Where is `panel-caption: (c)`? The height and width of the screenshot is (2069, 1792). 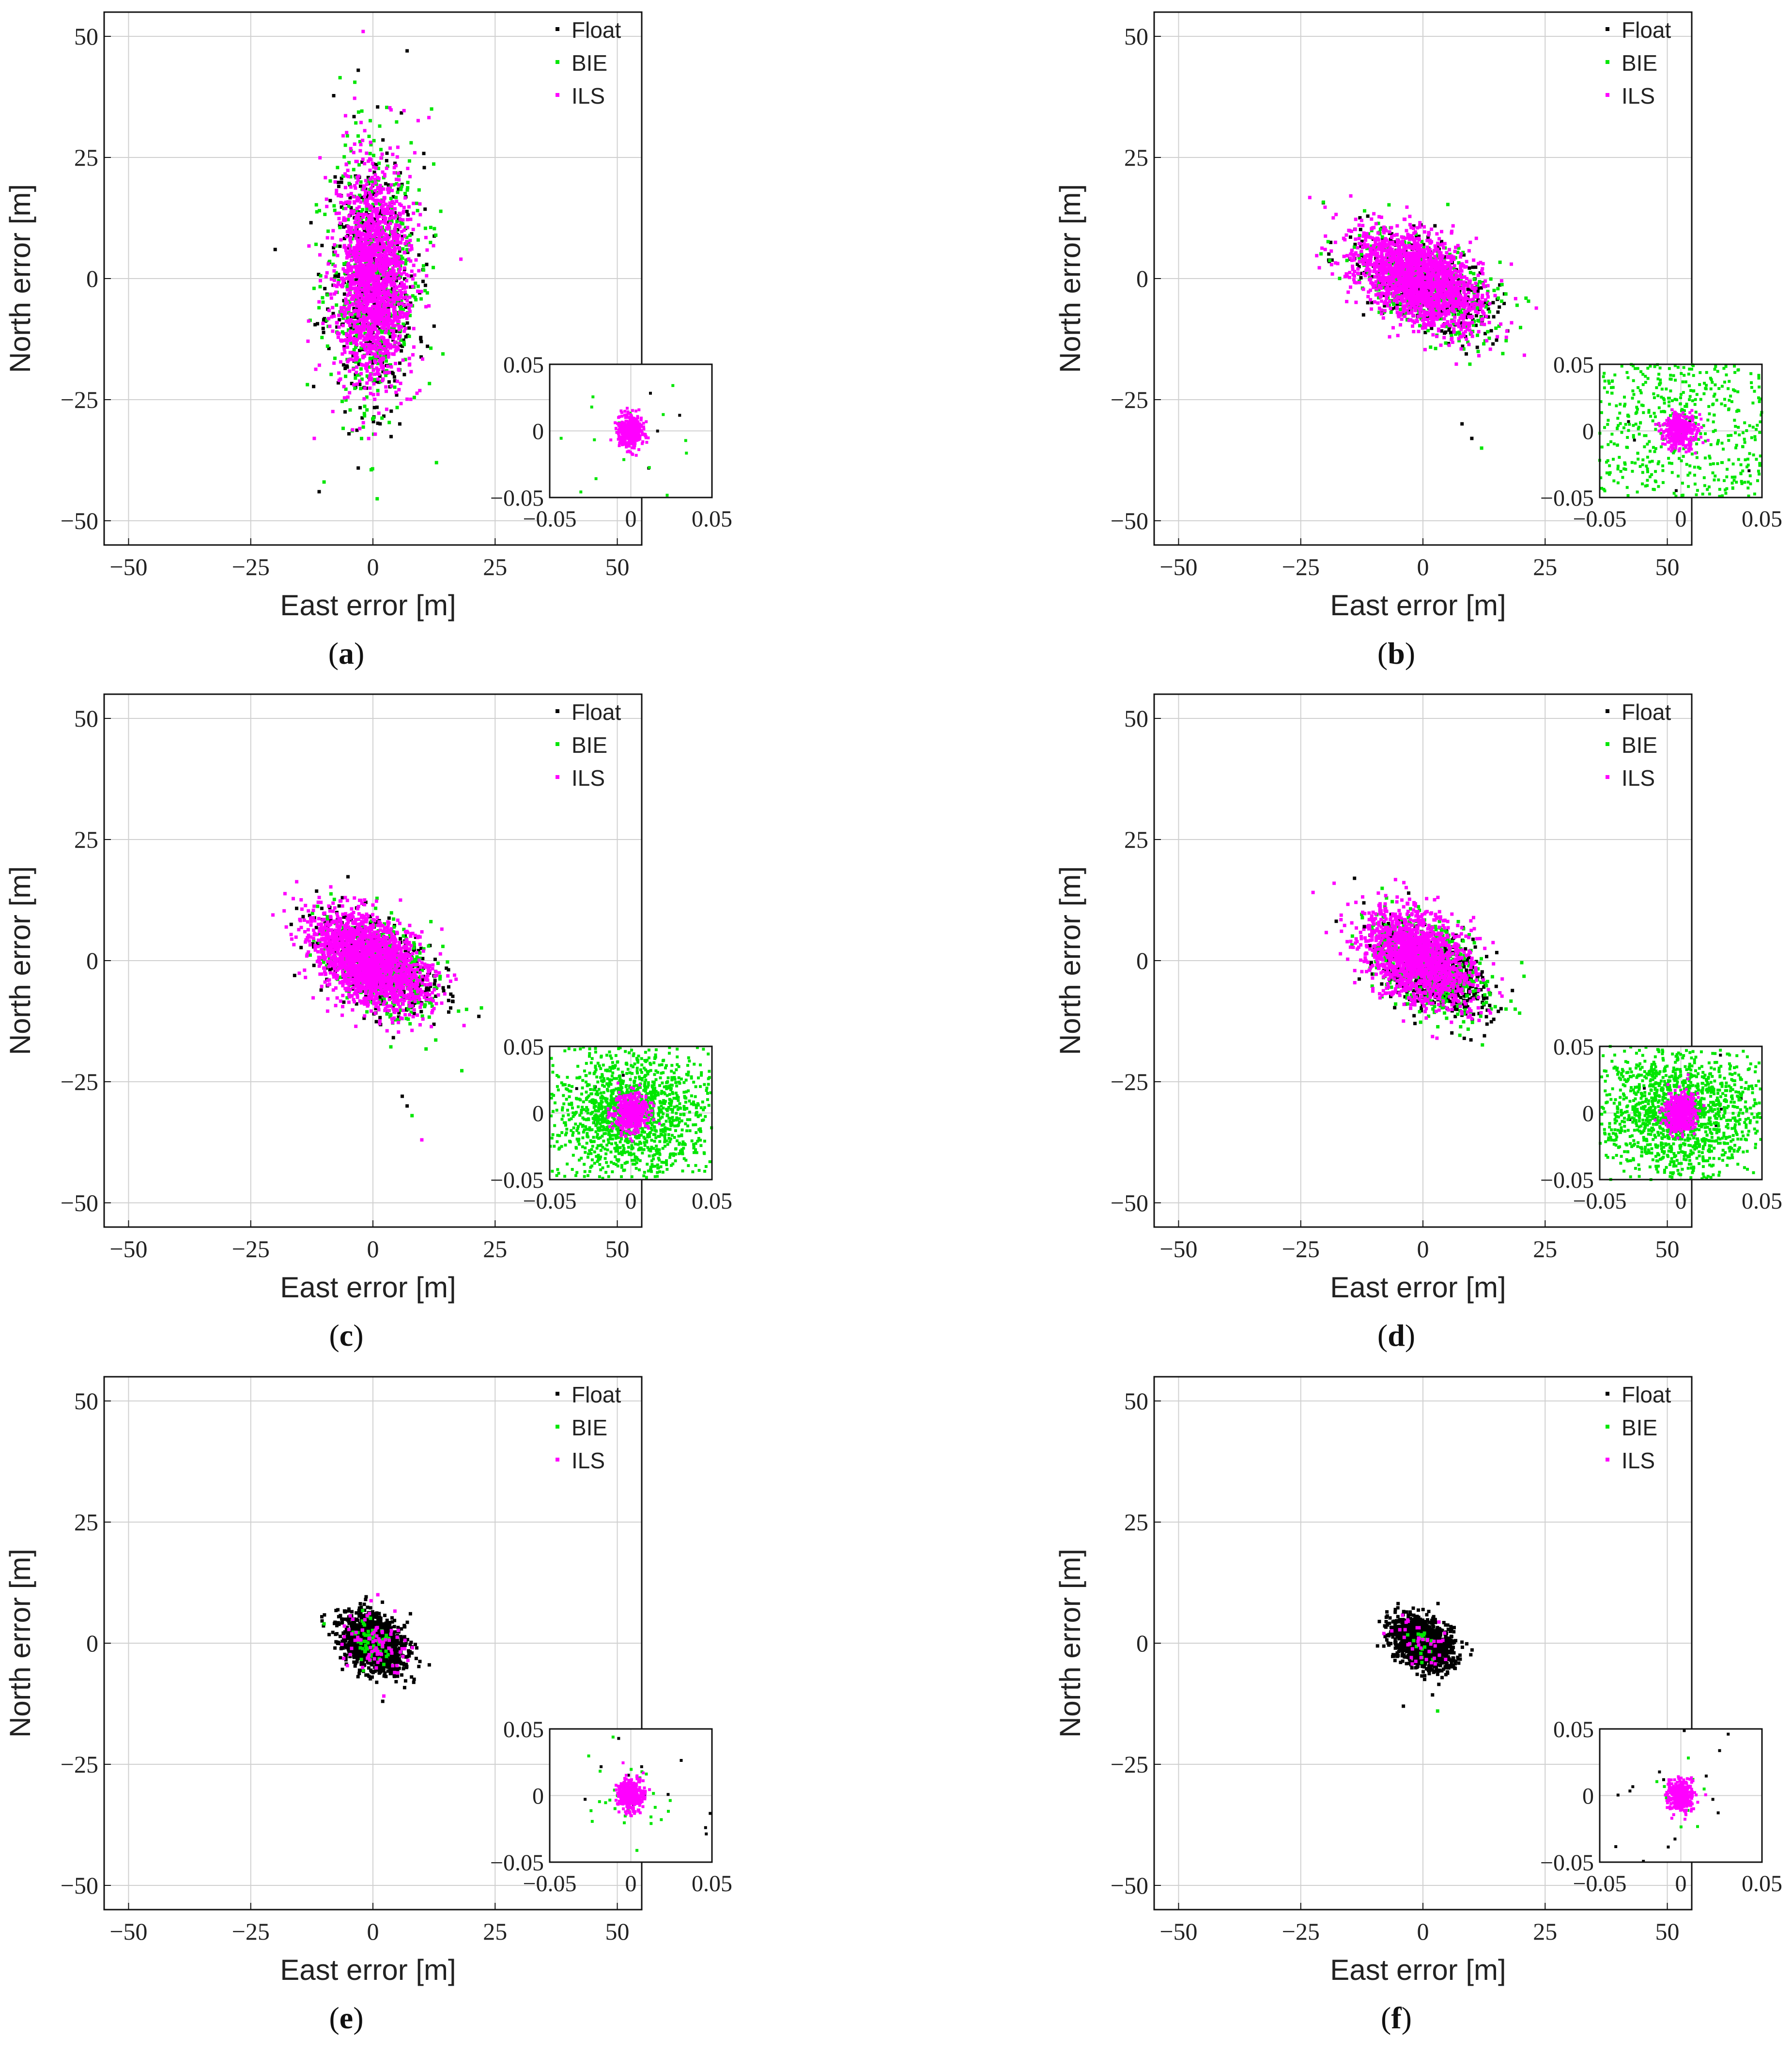 panel-caption: (c) is located at coordinates (346, 1335).